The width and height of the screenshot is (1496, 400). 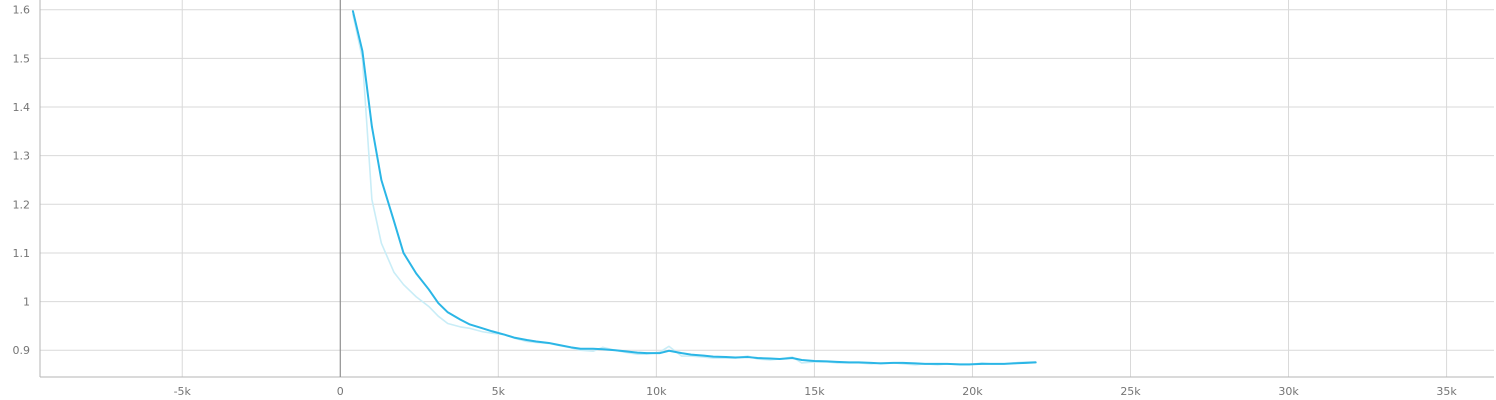 What do you see at coordinates (340, 391) in the screenshot?
I see `x-tick-label: 0` at bounding box center [340, 391].